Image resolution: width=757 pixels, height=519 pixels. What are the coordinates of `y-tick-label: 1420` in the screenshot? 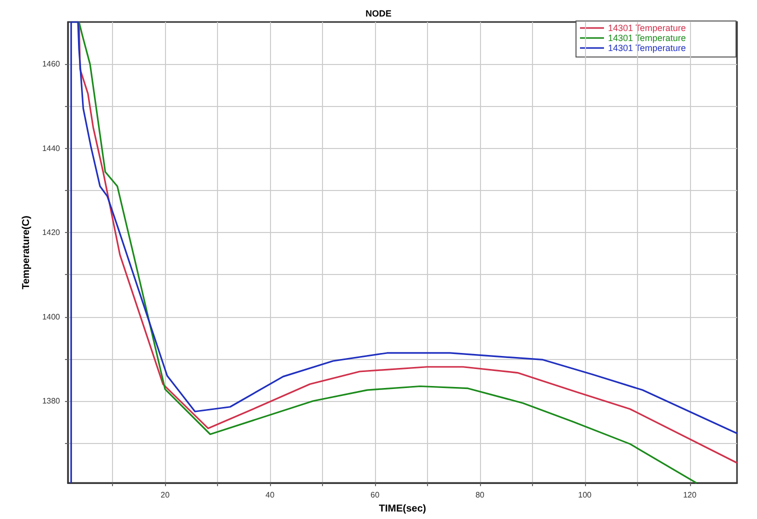 It's located at (51, 233).